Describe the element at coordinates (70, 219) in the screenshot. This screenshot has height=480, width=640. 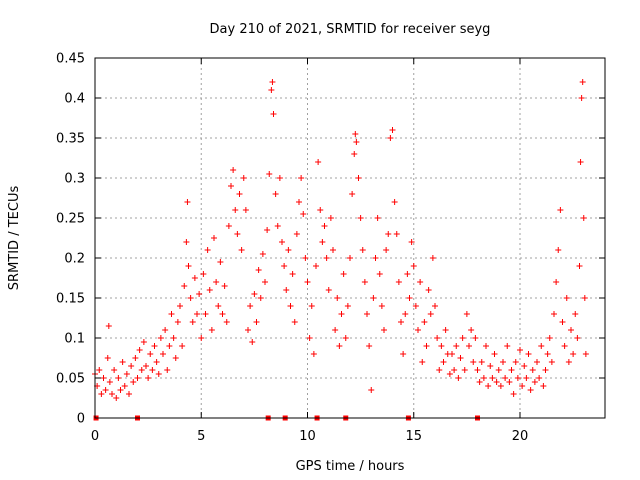
I see `y-tick-label: 0.25` at that location.